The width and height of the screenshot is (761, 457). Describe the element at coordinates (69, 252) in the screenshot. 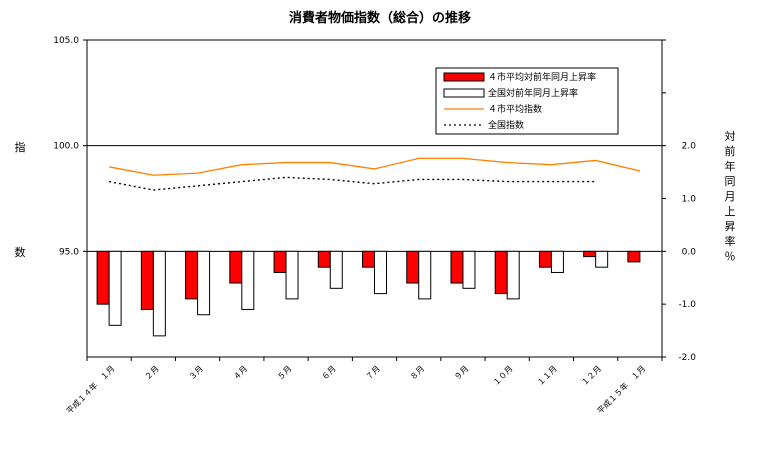

I see `left-tick-label: 95.0` at that location.